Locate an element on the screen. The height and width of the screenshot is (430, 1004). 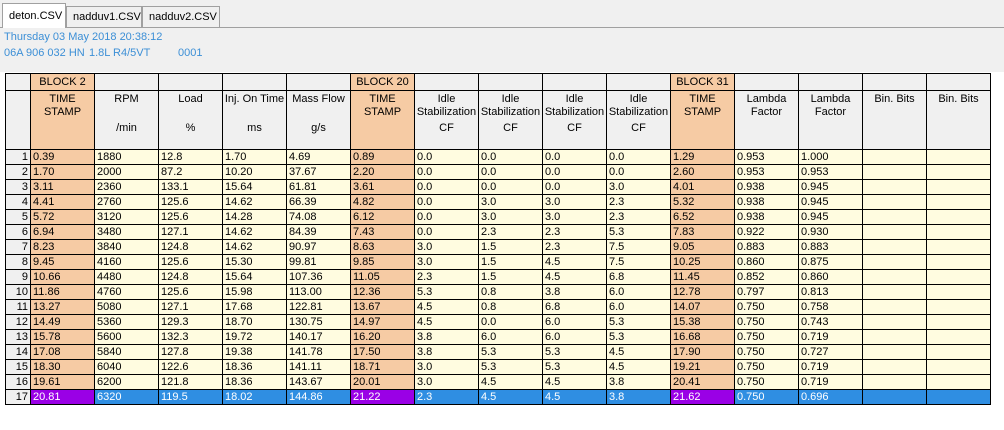
timestamp-cell: 6.52 is located at coordinates (702, 217).